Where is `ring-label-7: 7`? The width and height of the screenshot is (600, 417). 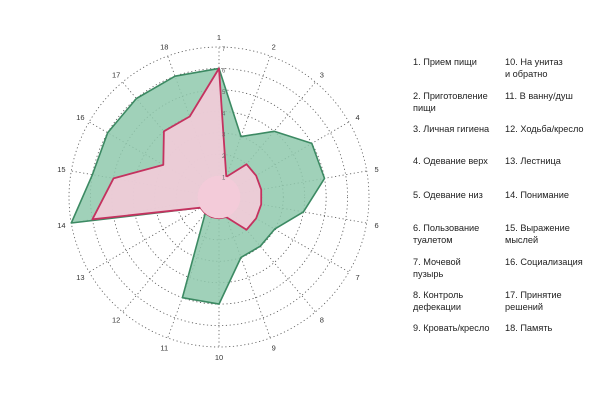
ring-label-7: 7 is located at coordinates (224, 50).